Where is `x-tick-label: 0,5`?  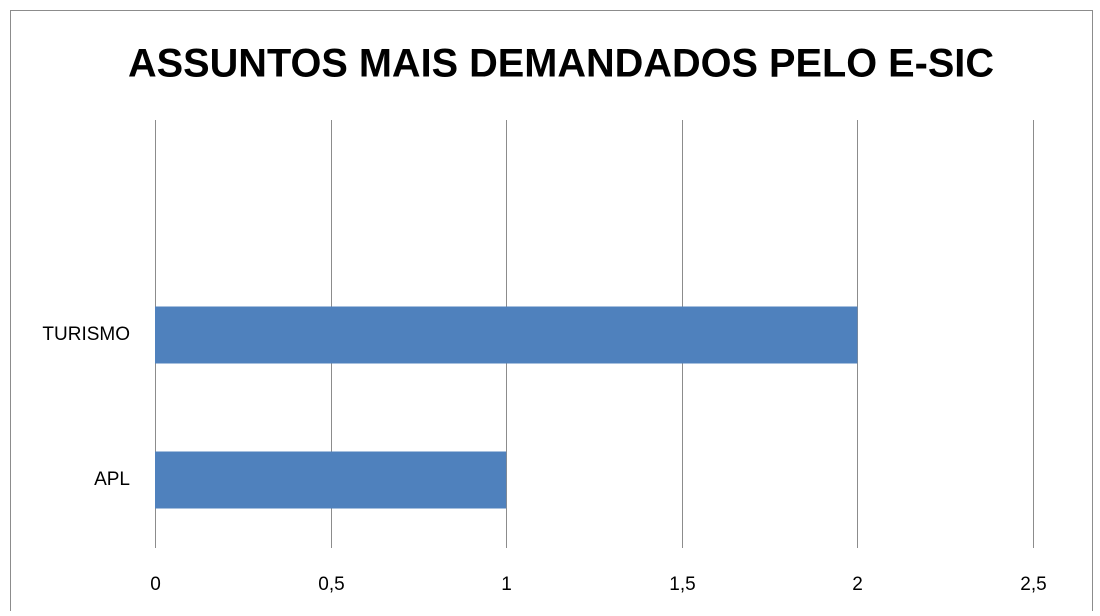
x-tick-label: 0,5 is located at coordinates (331, 584).